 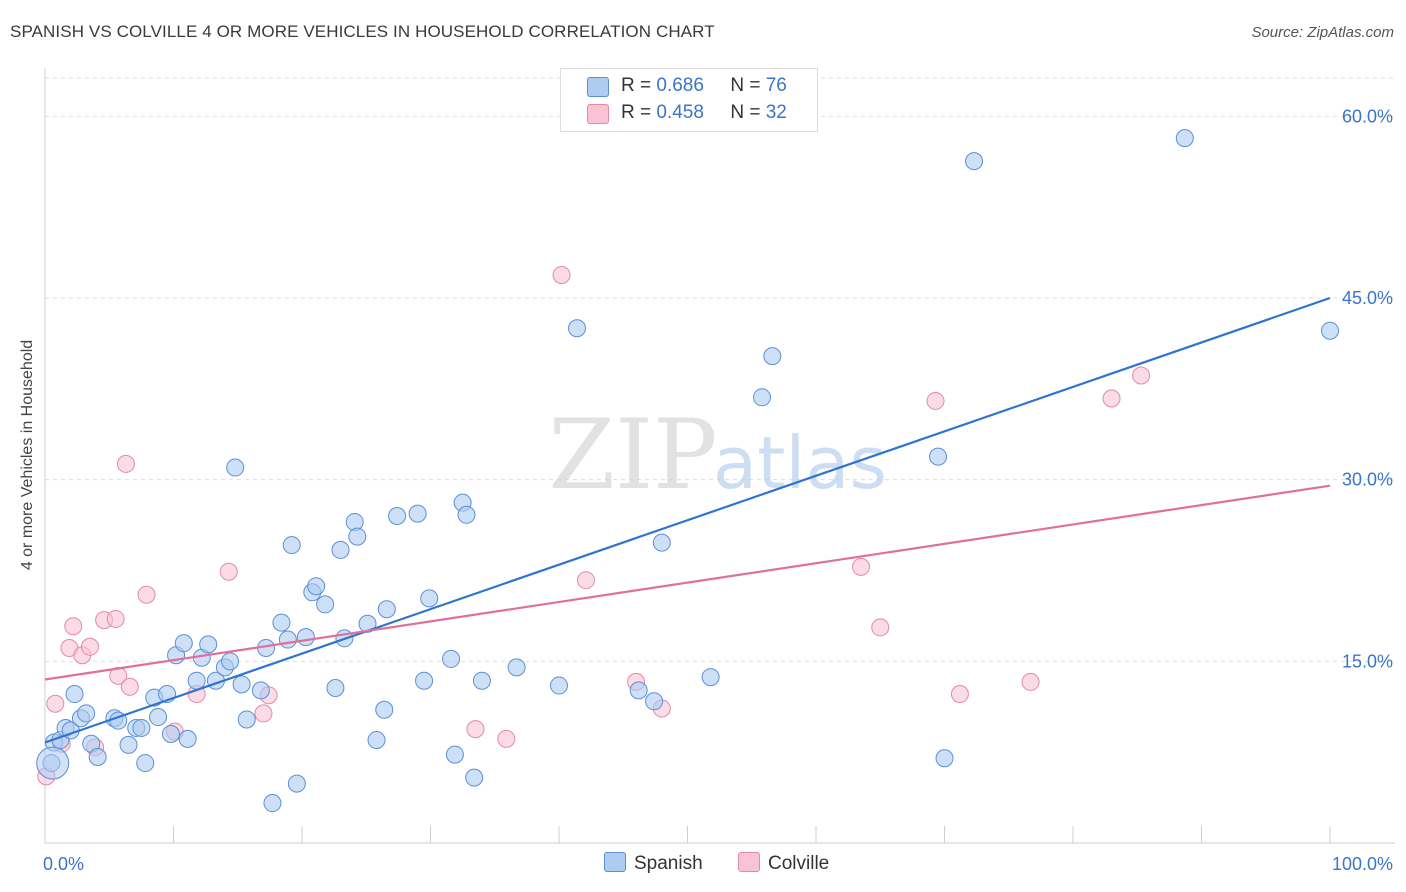 I want to click on x-tick-labels: 0.0% 100.0%, so click(x=718, y=864).